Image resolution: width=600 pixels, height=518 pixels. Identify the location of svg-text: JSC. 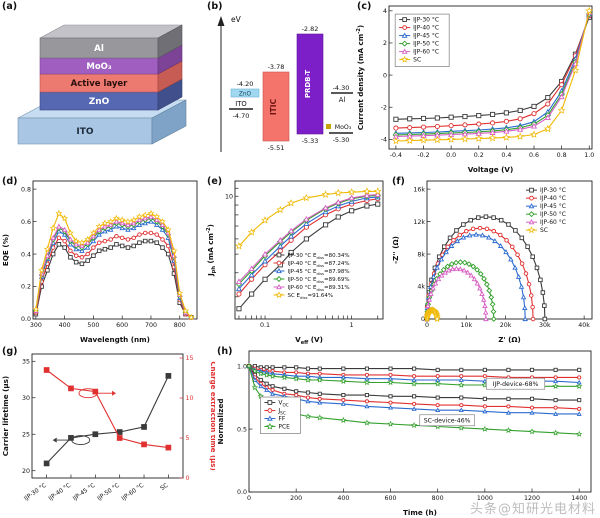
(281, 412).